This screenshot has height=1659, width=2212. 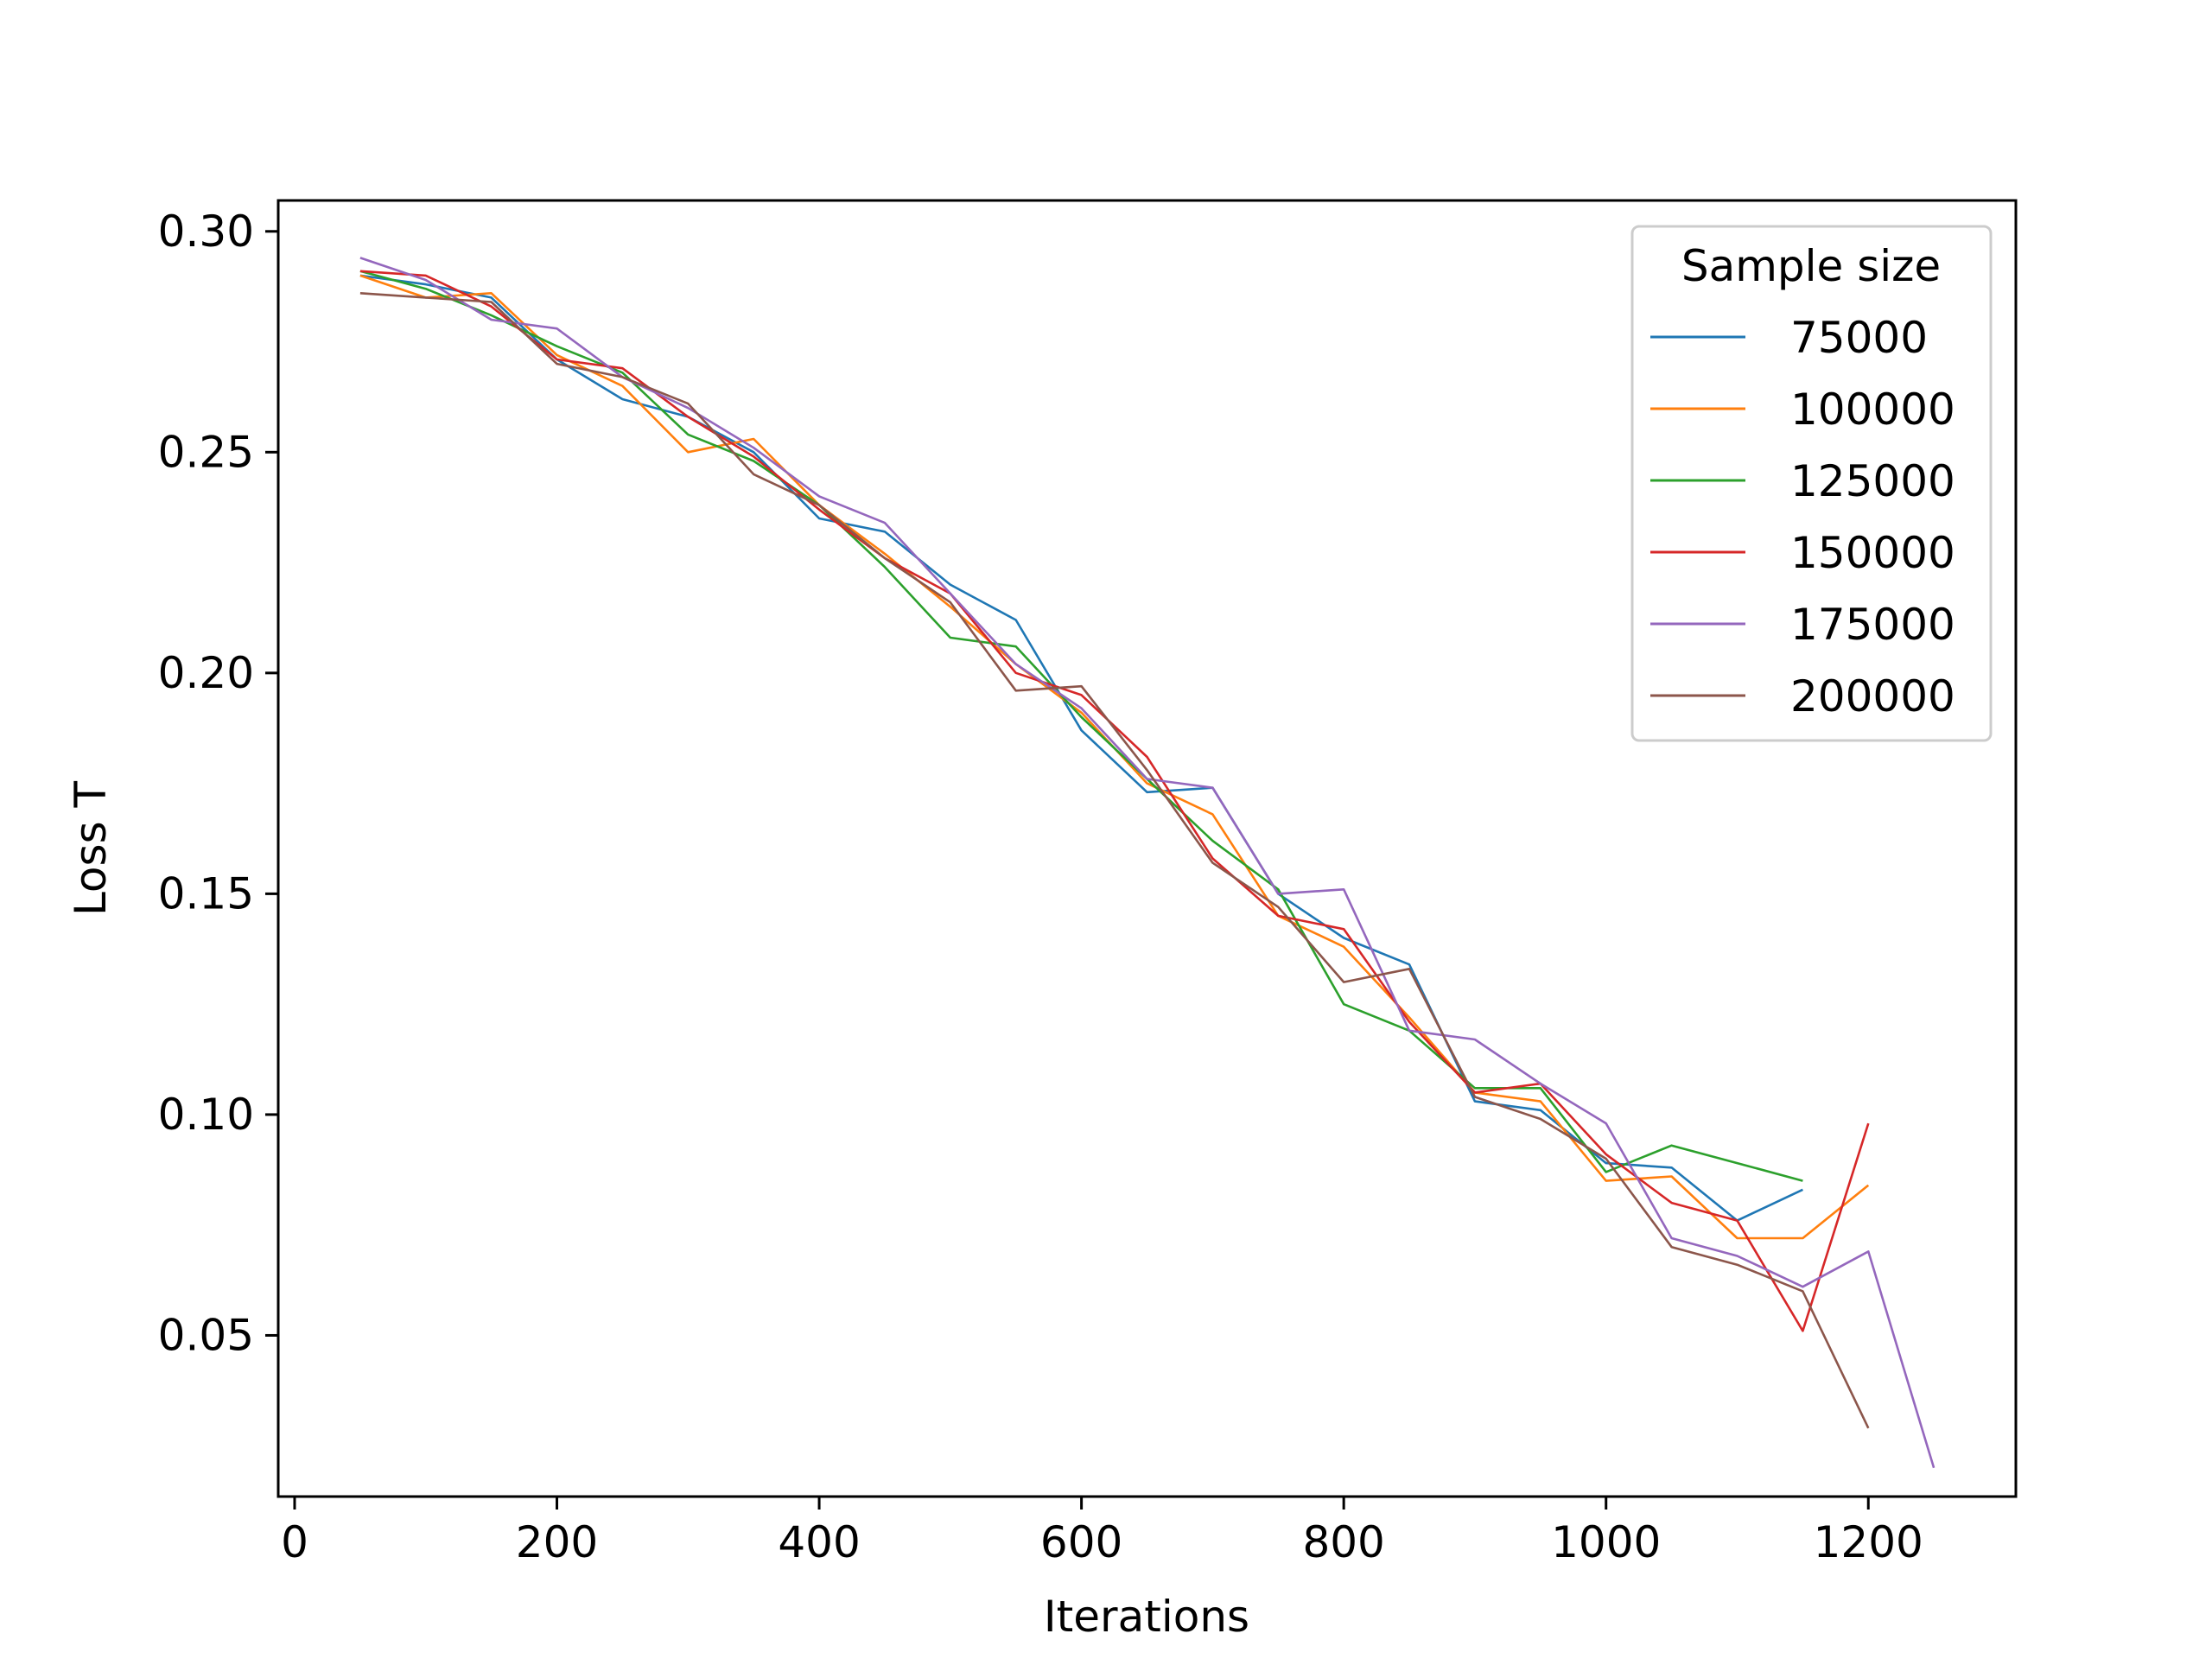 What do you see at coordinates (1873, 553) in the screenshot?
I see `legend-label-150000: 150000` at bounding box center [1873, 553].